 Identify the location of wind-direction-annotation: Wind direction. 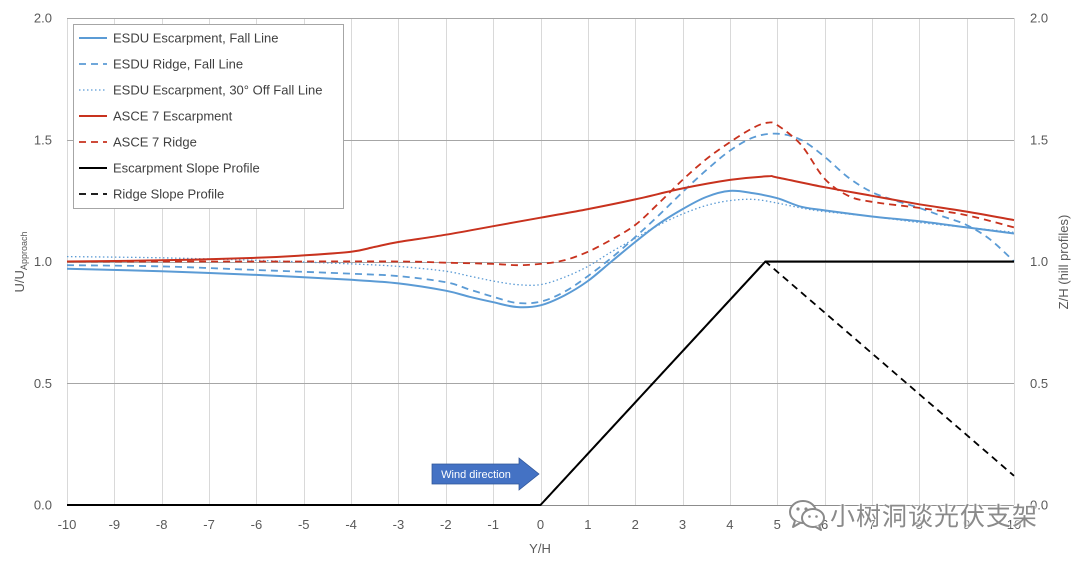
(485, 474).